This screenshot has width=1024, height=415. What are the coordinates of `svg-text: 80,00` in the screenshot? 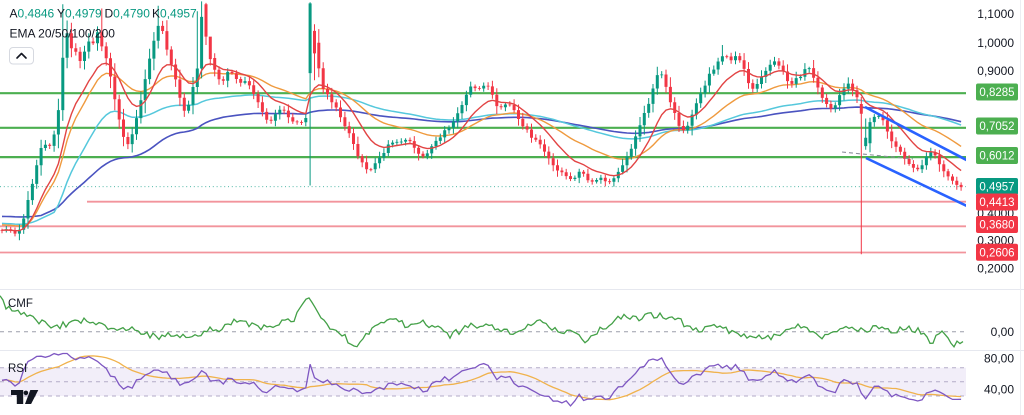 It's located at (999, 359).